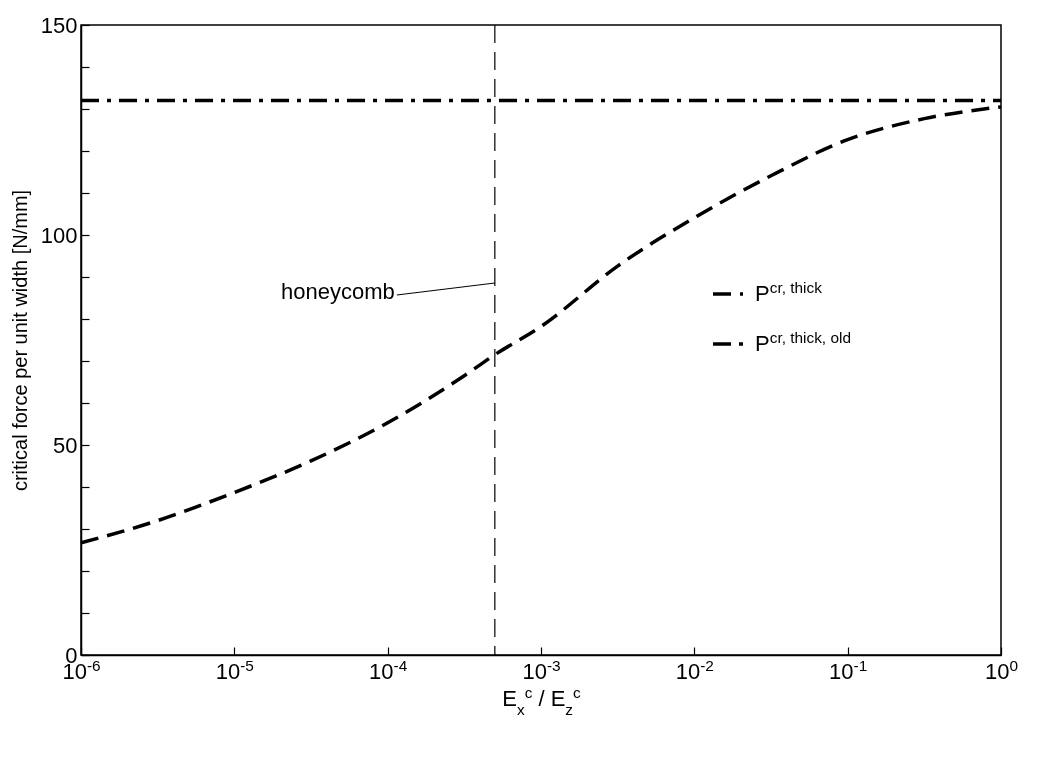 Image resolution: width=1057 pixels, height=771 pixels. Describe the element at coordinates (789, 292) in the screenshot. I see `legend-label: P$^{cr, thick}$` at that location.